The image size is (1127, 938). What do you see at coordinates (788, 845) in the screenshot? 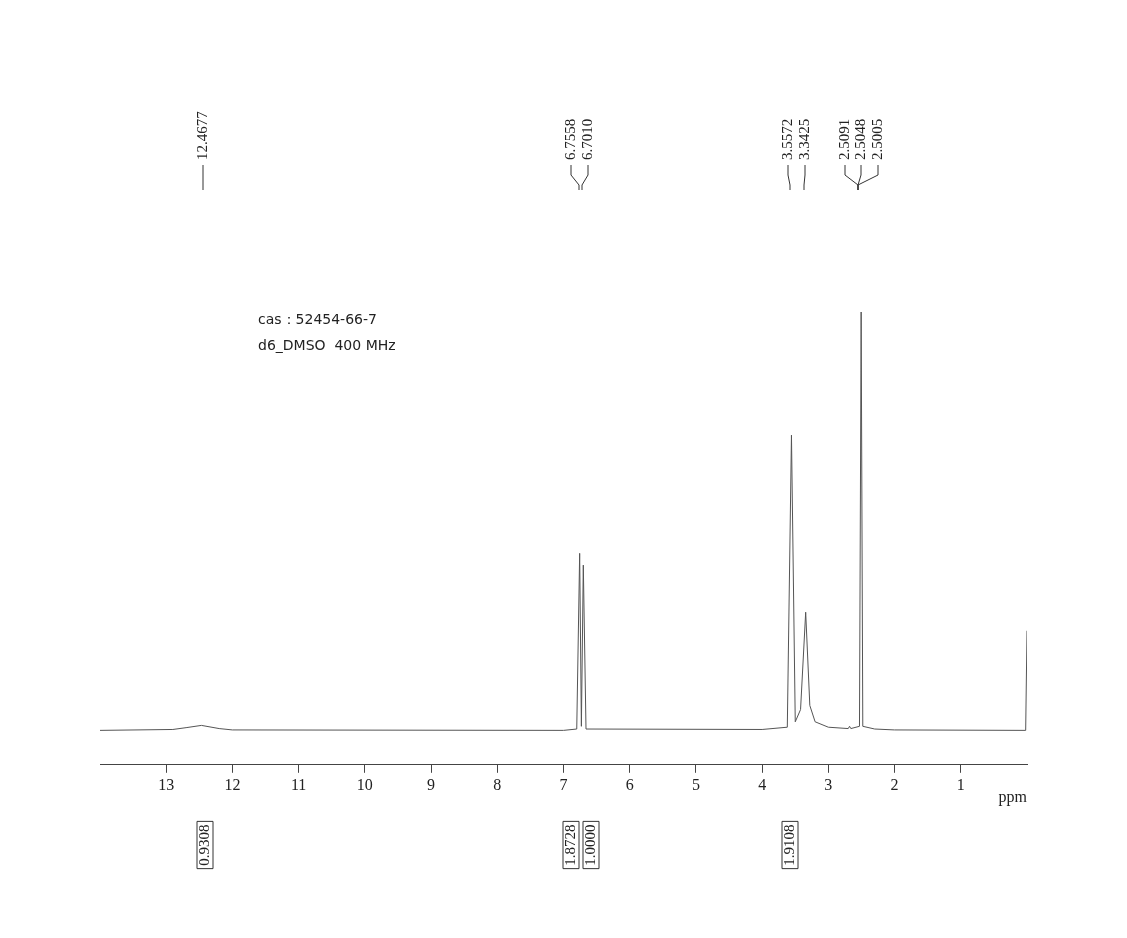
I see `text: 1.9108` at bounding box center [788, 845].